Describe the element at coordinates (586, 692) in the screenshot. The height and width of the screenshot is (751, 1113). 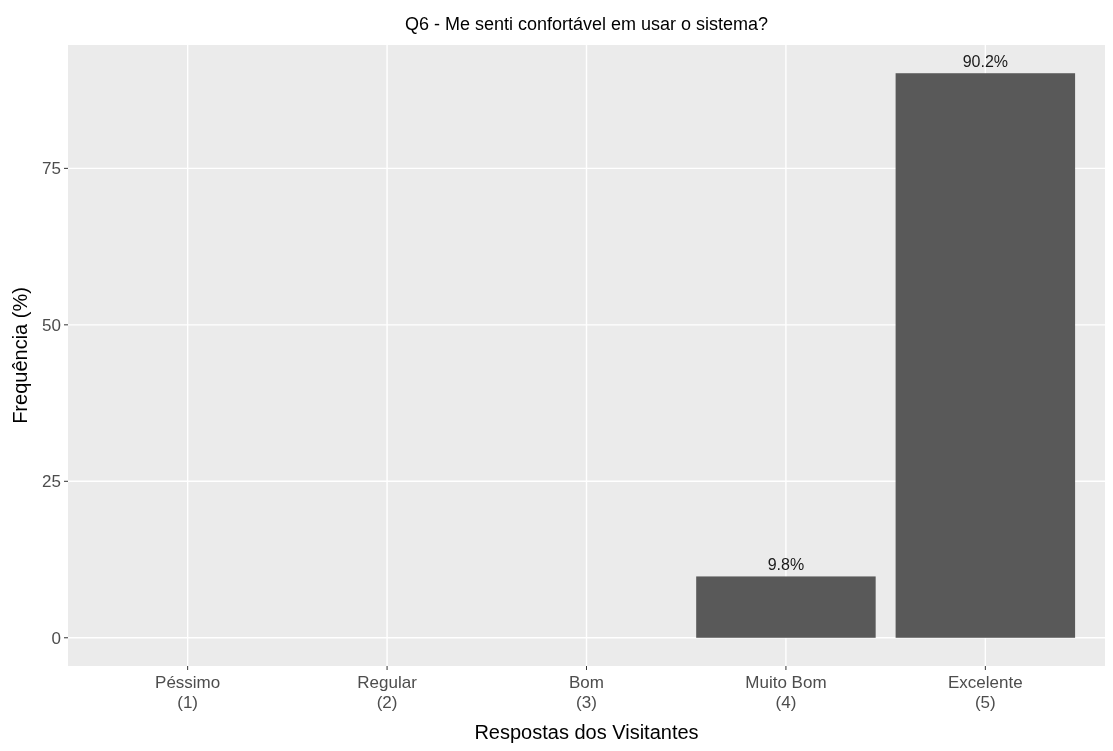
I see `x-tick-label: Bom (3)` at that location.